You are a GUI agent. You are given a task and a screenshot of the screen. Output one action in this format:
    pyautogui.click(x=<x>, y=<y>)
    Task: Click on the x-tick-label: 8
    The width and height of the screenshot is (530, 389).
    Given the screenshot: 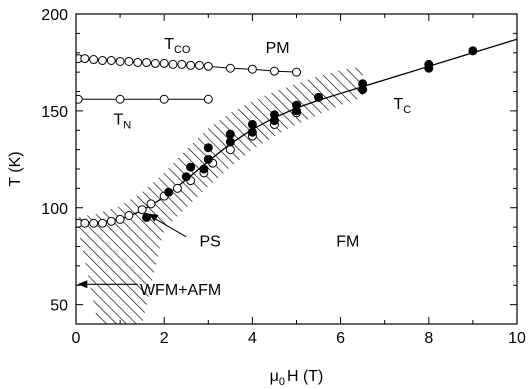 What is the action you would take?
    pyautogui.click(x=428, y=338)
    